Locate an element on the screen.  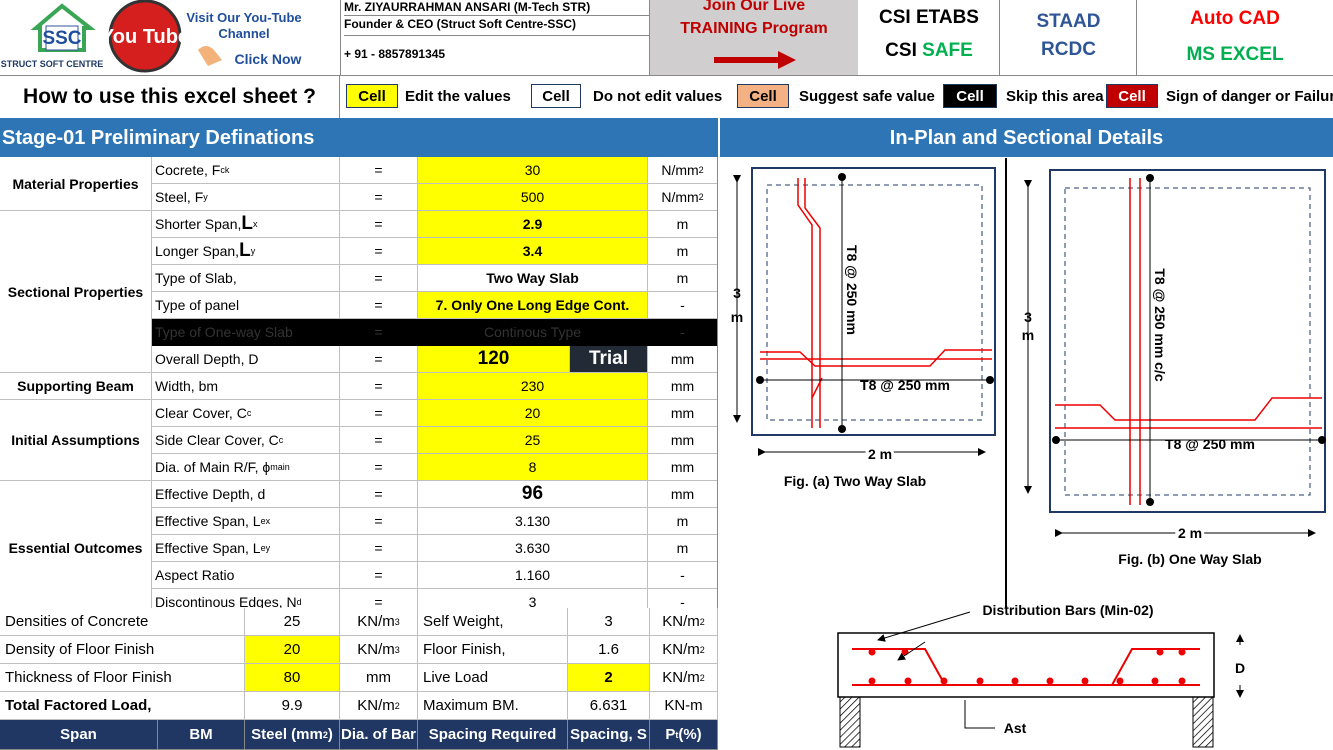
visit-channel: Visit Our You-Tube Channel is located at coordinates (244, 25).